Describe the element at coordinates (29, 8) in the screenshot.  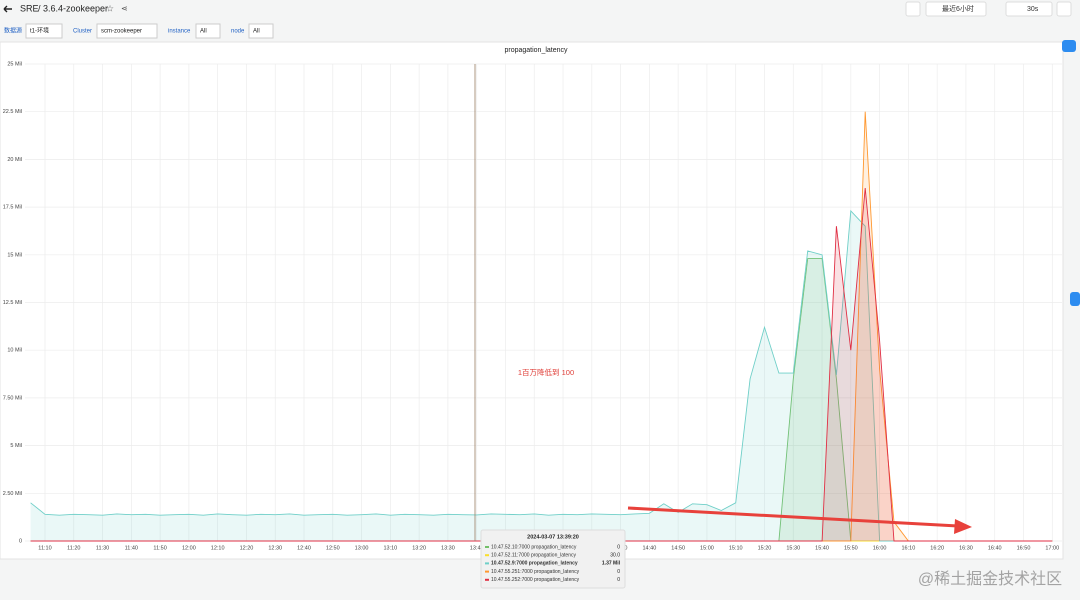
I see `breadcrumb-root: SRE` at that location.